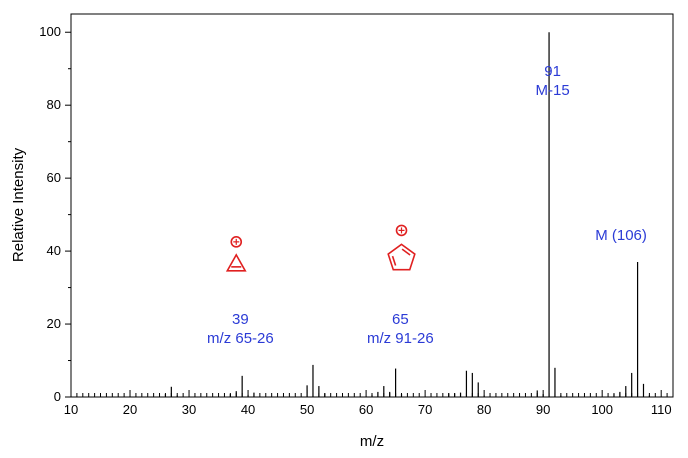 This screenshot has height=458, width=688. I want to click on y-axis-title: Relative Intensity, so click(18, 204).